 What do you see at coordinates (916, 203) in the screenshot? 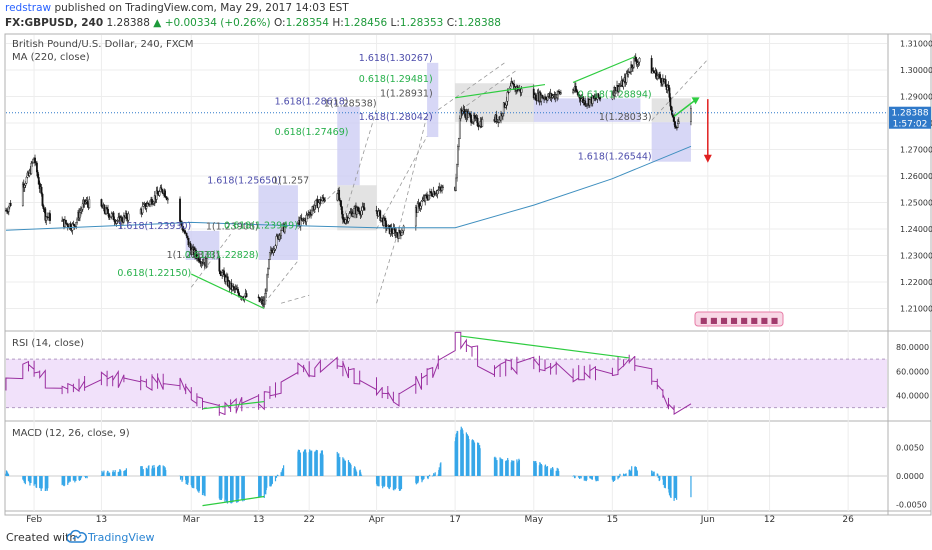
I see `price-tick-label: 1.25000` at bounding box center [916, 203].